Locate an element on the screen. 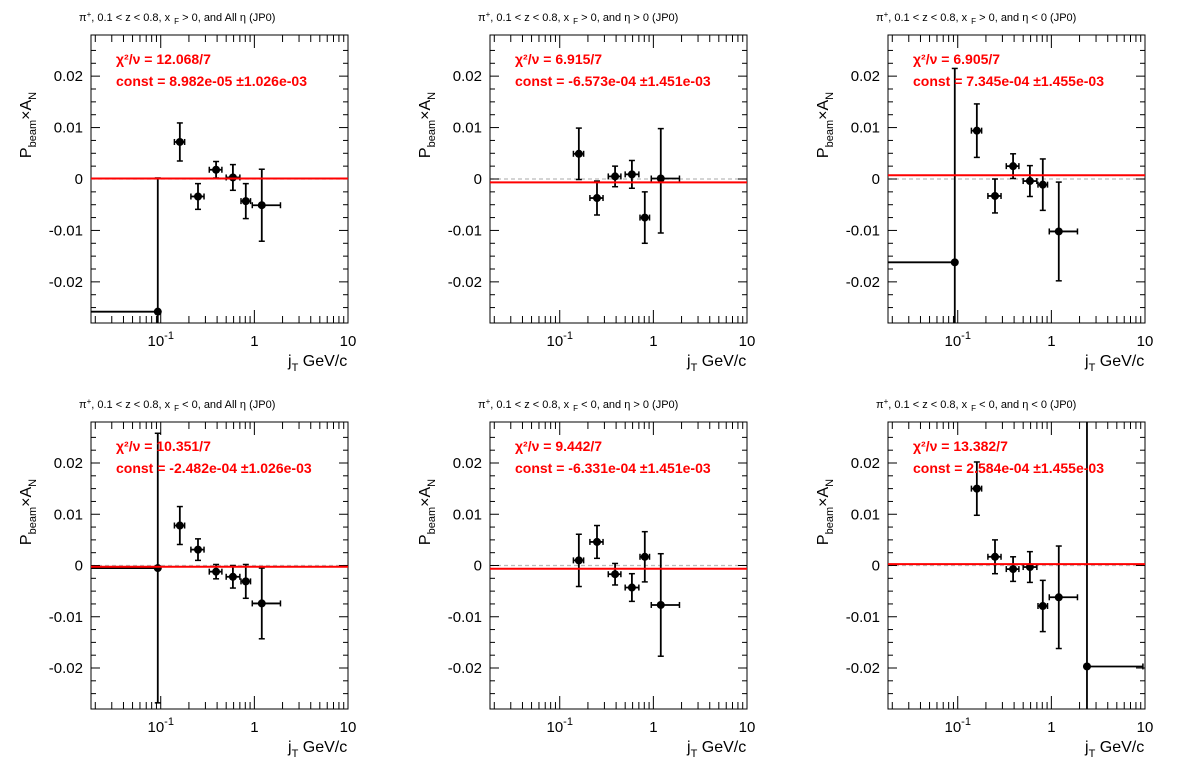 Image resolution: width=1196 pixels, height=772 pixels. fit-const-label: const = -2.482e-04 ±1.026e-03 is located at coordinates (214, 468).